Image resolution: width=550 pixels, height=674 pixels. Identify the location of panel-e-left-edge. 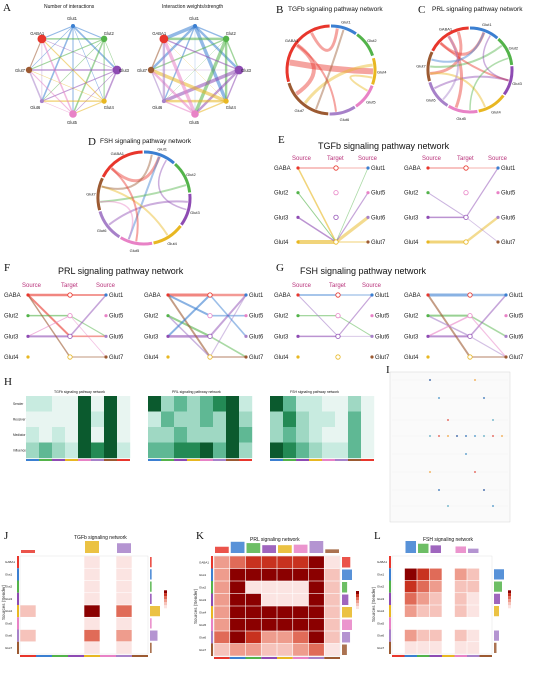
(352, 205).